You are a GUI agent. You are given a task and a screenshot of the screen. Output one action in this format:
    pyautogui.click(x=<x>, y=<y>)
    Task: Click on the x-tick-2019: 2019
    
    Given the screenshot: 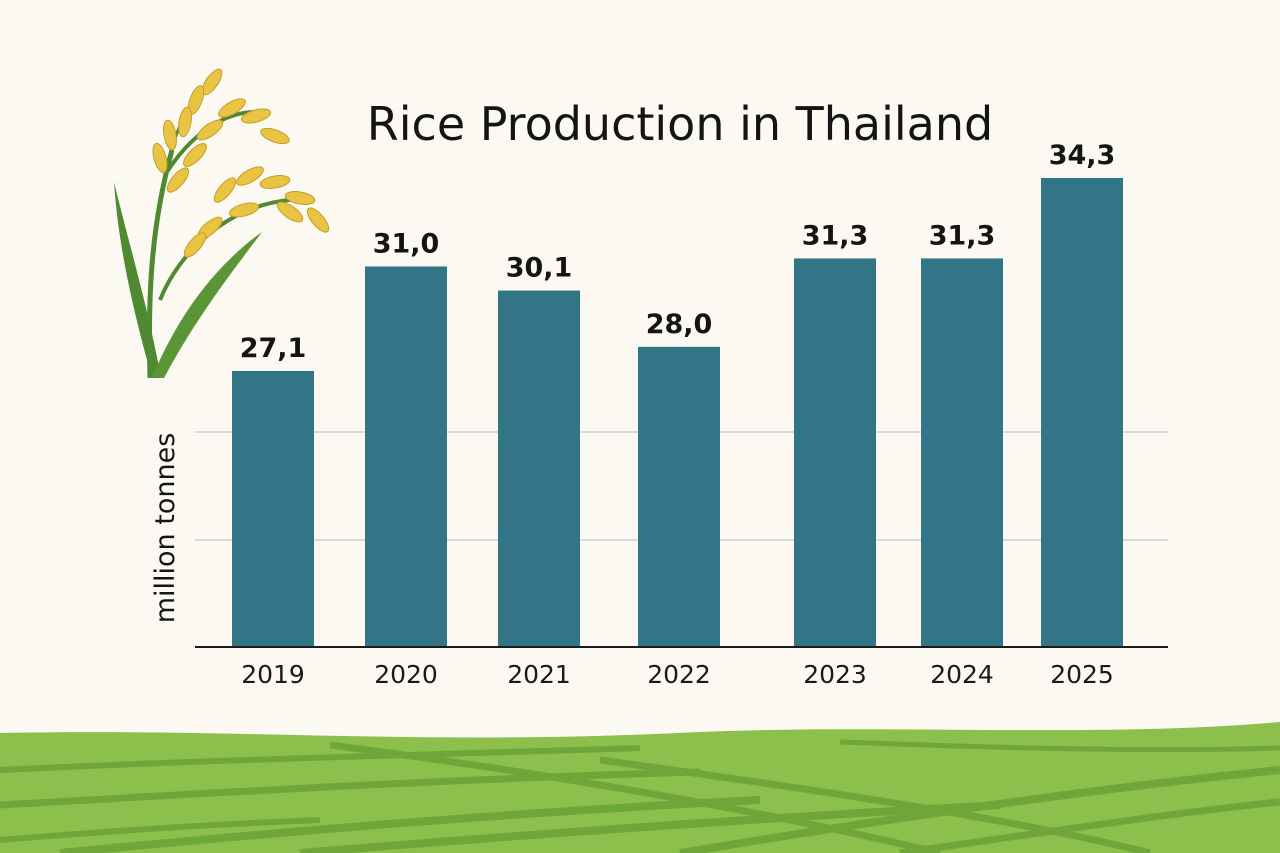 What is the action you would take?
    pyautogui.click(x=273, y=674)
    